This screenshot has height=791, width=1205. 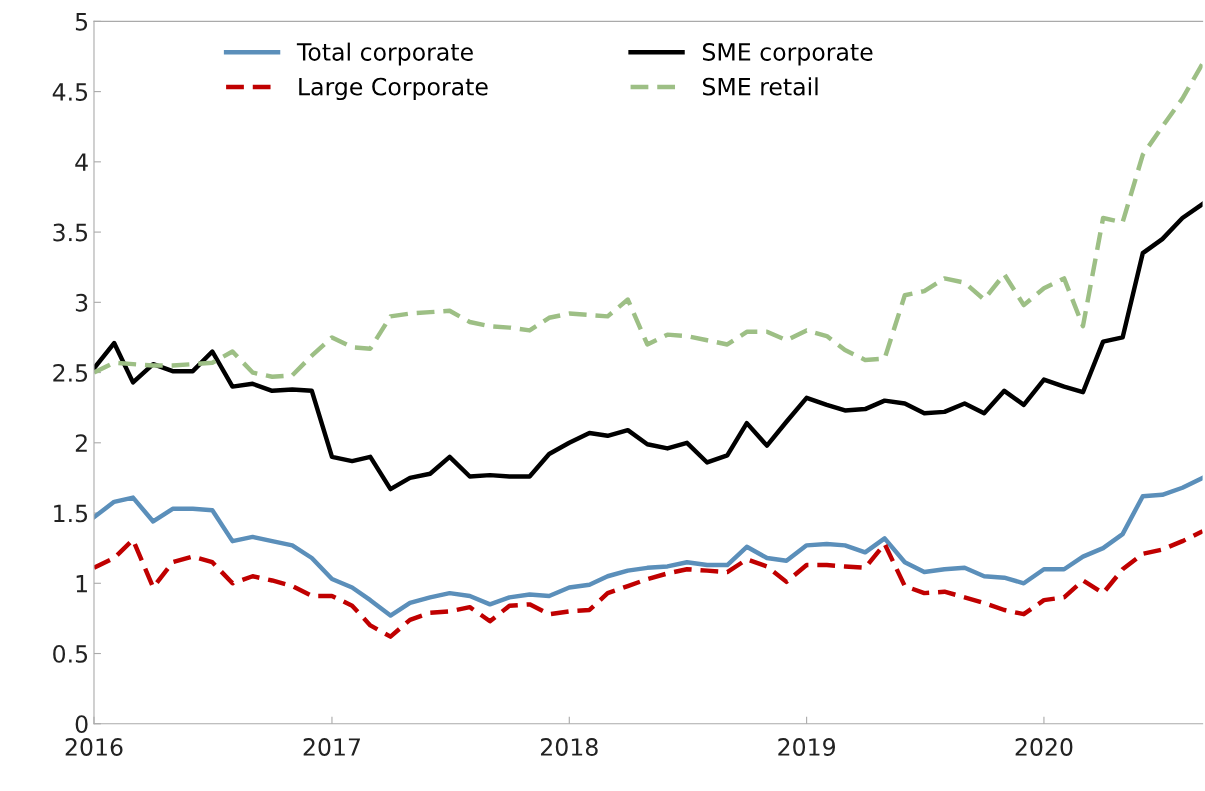 What do you see at coordinates (94, 747) in the screenshot?
I see `x-tick-label: 2016` at bounding box center [94, 747].